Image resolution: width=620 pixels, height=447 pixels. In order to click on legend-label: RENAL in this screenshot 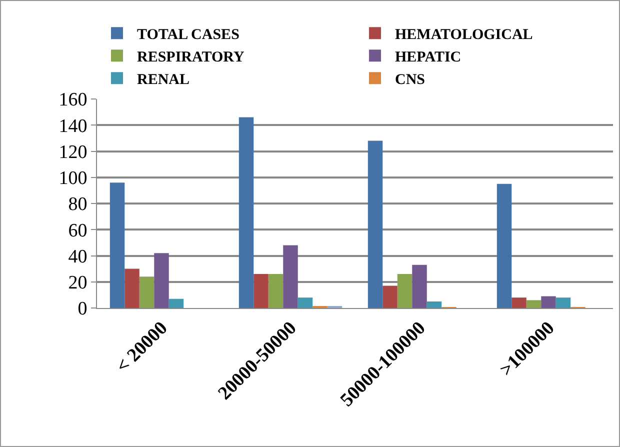, I will do `click(163, 80)`.